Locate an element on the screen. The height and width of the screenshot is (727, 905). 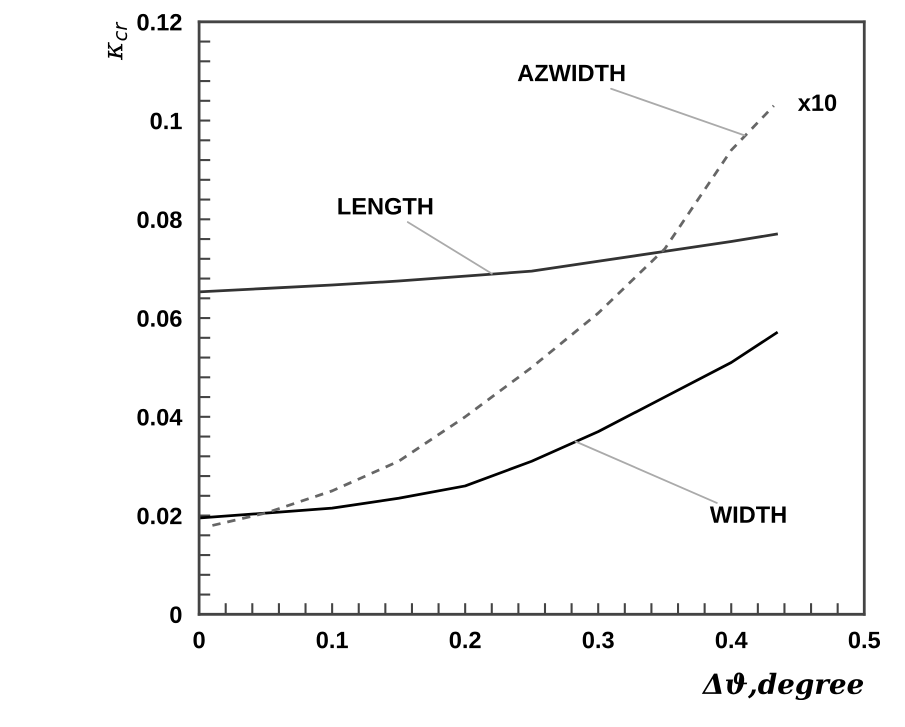
x-tick-label: 0.3 is located at coordinates (598, 640).